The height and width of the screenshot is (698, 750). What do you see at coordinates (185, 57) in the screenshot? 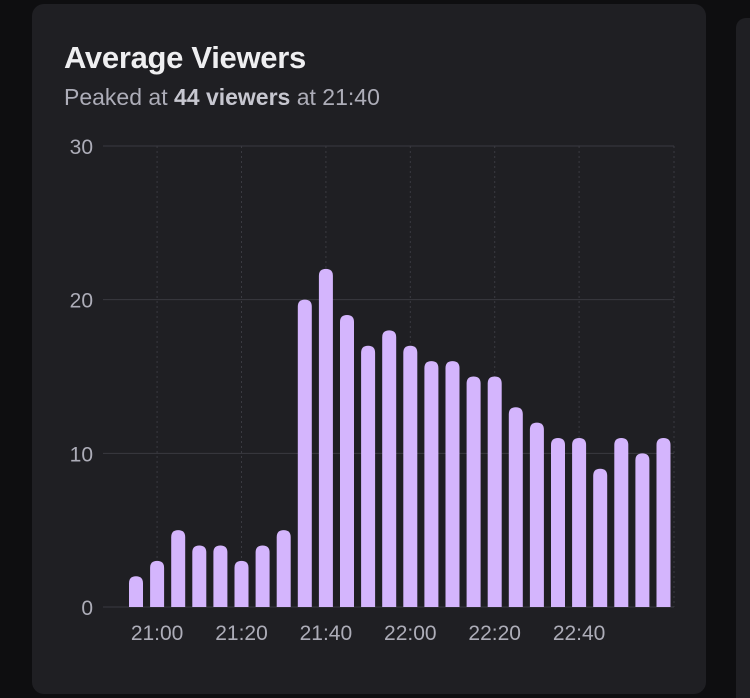
I see `chart-title: Average Viewers` at bounding box center [185, 57].